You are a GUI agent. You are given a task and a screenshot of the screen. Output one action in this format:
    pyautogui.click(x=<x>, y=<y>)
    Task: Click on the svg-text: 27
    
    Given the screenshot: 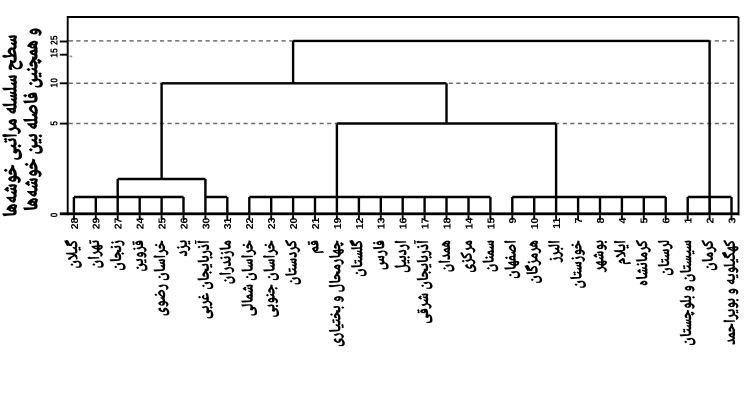 What is the action you would take?
    pyautogui.click(x=119, y=223)
    